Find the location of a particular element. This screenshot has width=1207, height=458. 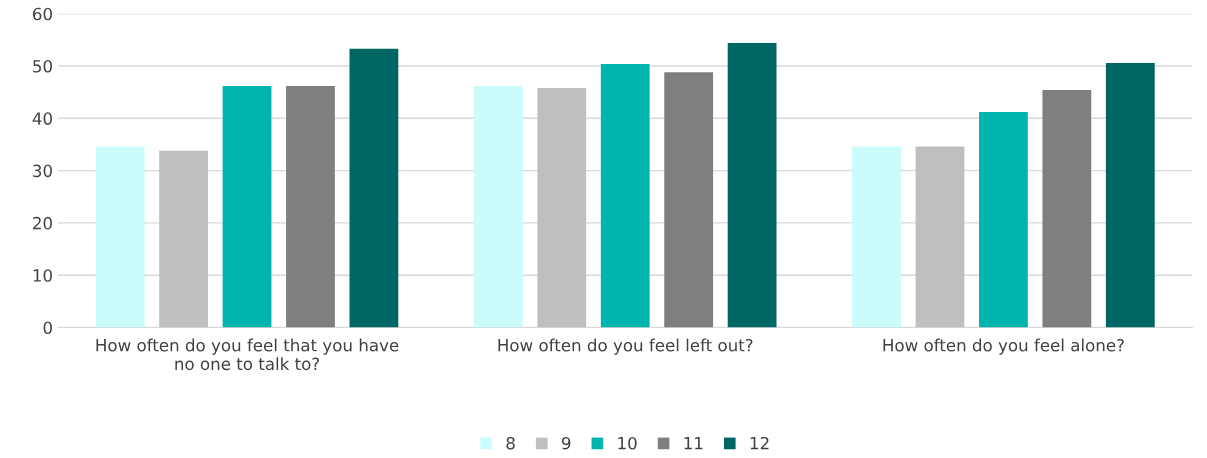

x-tick-label: How often do you feel left out? is located at coordinates (625, 346).